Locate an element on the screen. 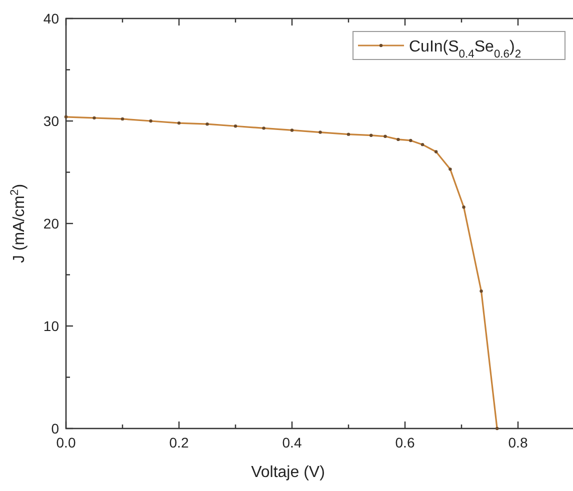  x-tick-label: 0.0 is located at coordinates (66, 442).